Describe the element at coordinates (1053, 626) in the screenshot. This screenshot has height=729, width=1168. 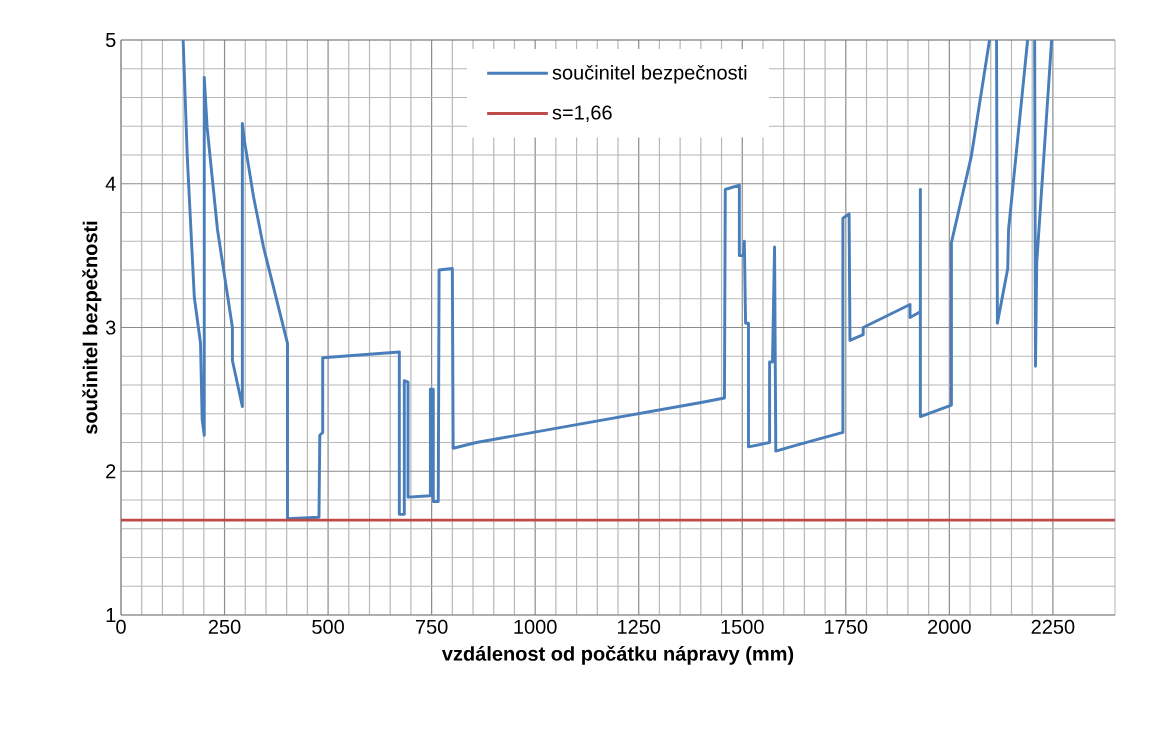
I see `x-tick-label: 2250` at that location.